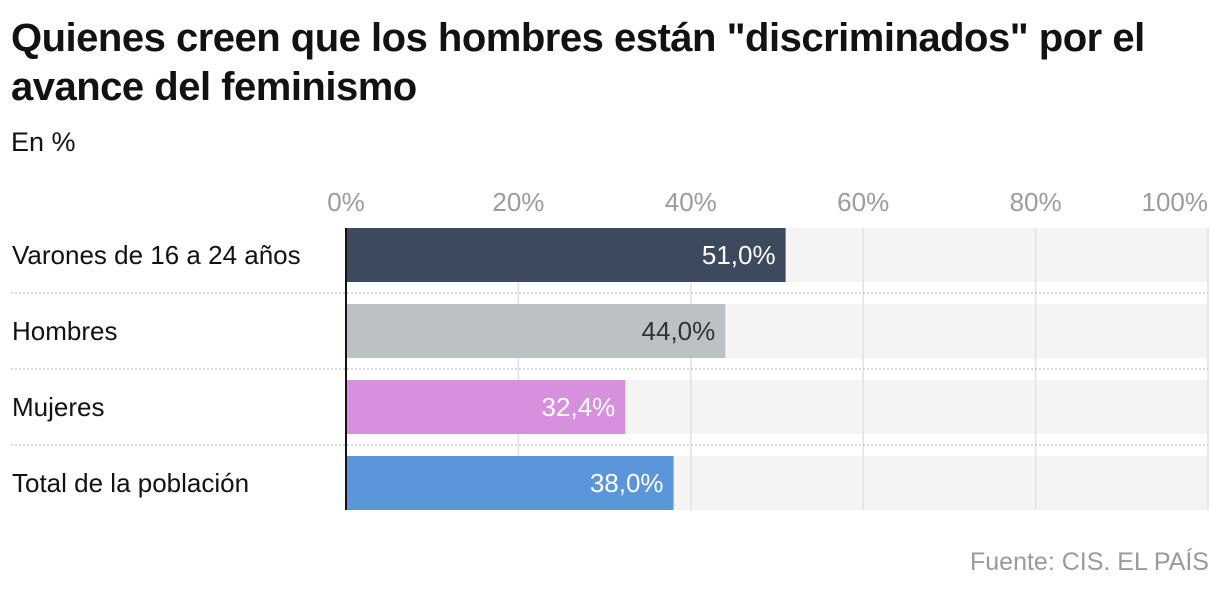 The height and width of the screenshot is (594, 1220). I want to click on category-label: Mujeres, so click(58, 407).